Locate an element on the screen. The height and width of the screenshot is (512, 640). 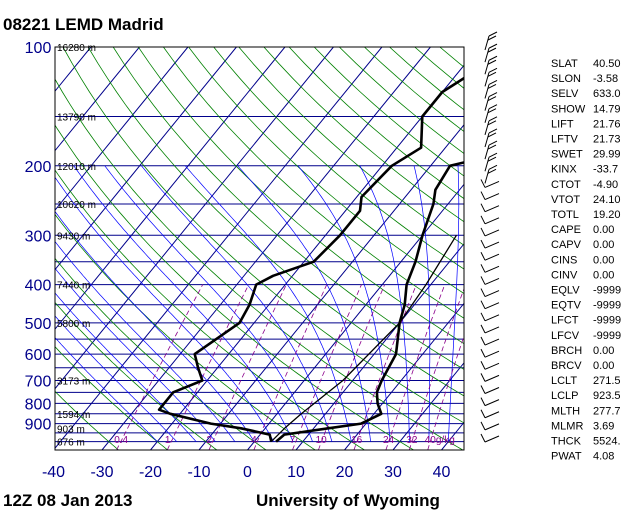
index-label: VTOT is located at coordinates (565, 200).